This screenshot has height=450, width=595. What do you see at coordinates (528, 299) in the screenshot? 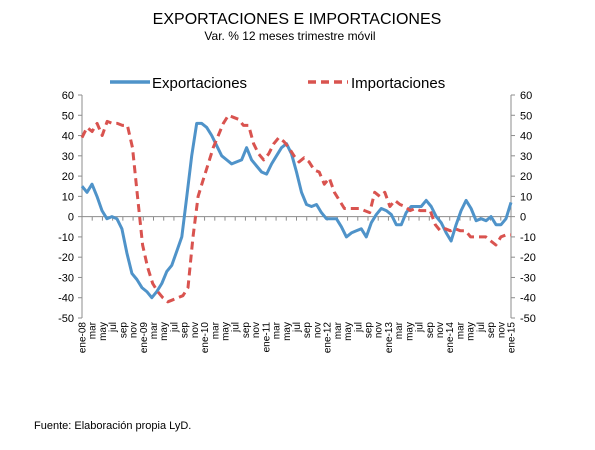
I see `y-tick-label-right: -40` at bounding box center [528, 299].